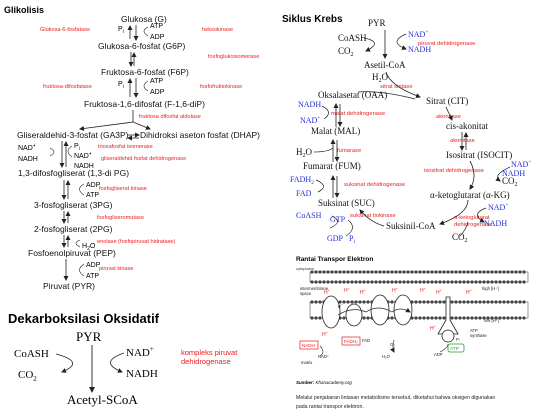 The height and width of the screenshot is (414, 554). What do you see at coordinates (24, 10) in the screenshot?
I see `glycolysis-title: Glikolisis` at bounding box center [24, 10].